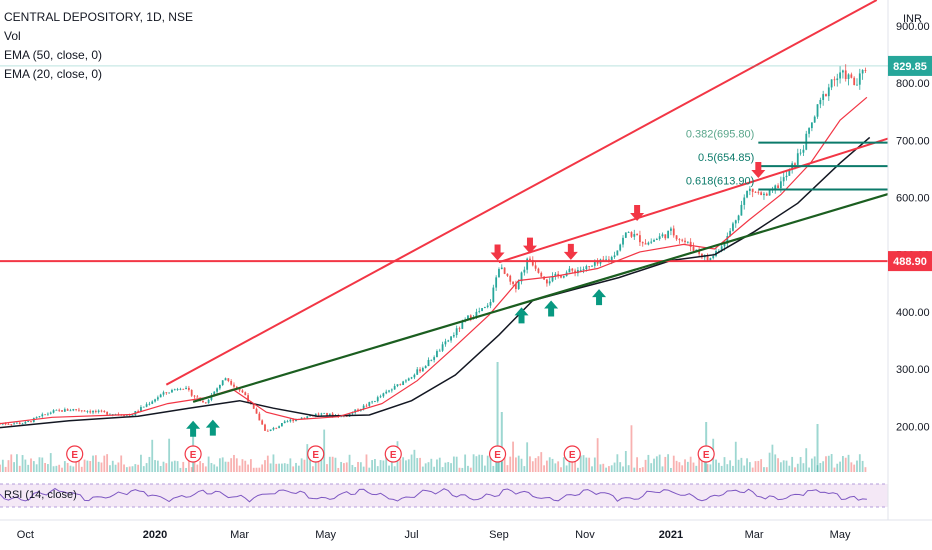 This screenshot has height=550, width=932. I want to click on earnings-marker-letter: E, so click(74, 455).